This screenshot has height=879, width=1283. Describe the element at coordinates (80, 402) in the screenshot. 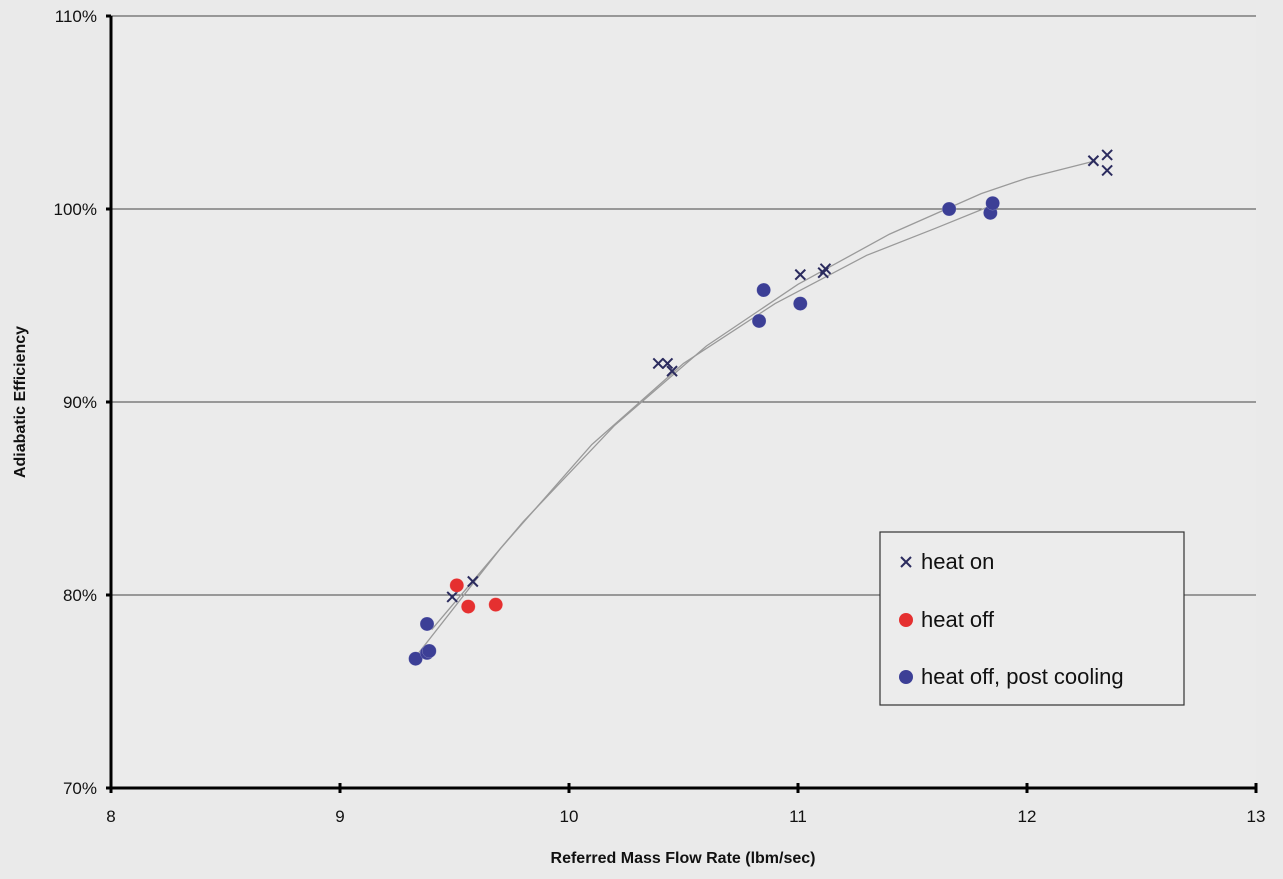

I see `y-tick-label: 90%` at that location.